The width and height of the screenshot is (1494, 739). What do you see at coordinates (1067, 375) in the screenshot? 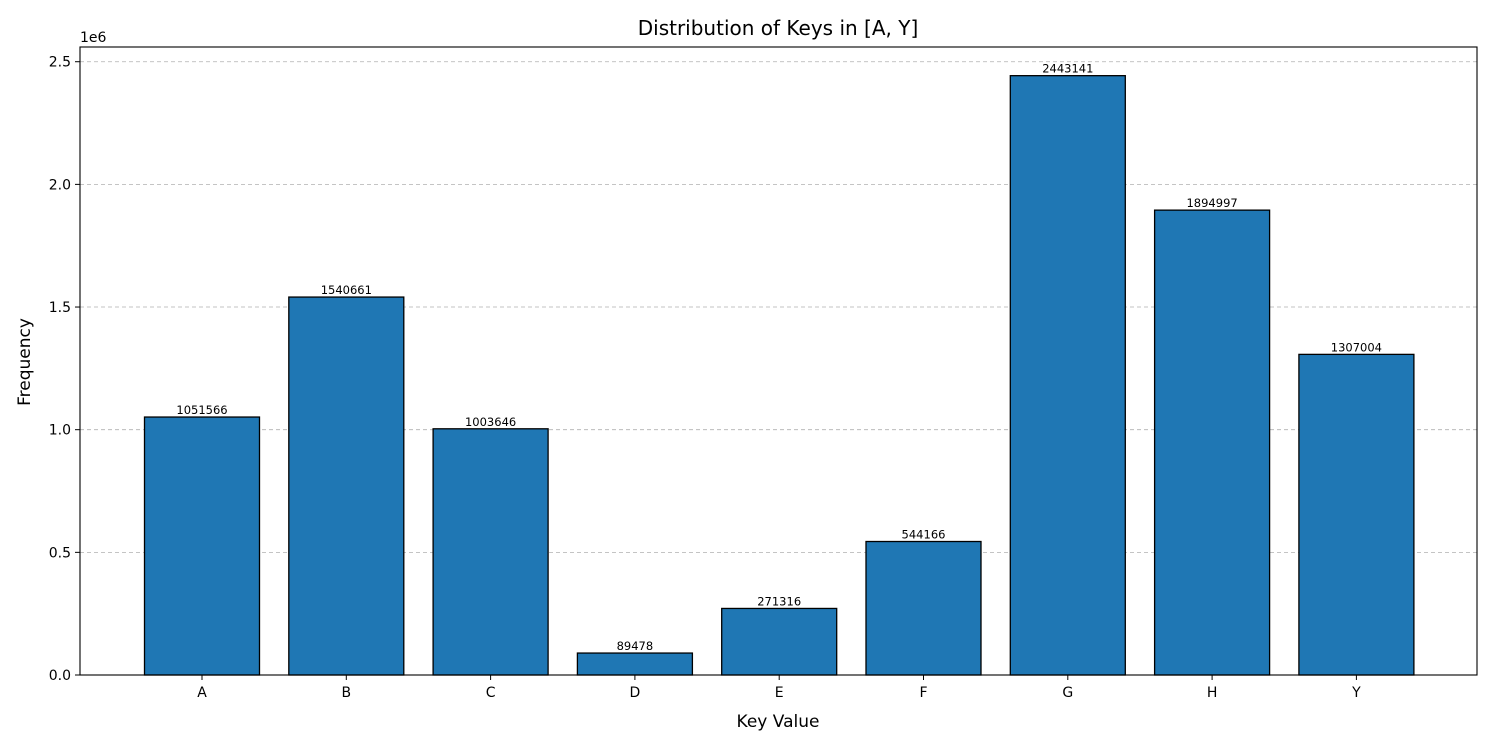
I see `bar-g` at bounding box center [1067, 375].